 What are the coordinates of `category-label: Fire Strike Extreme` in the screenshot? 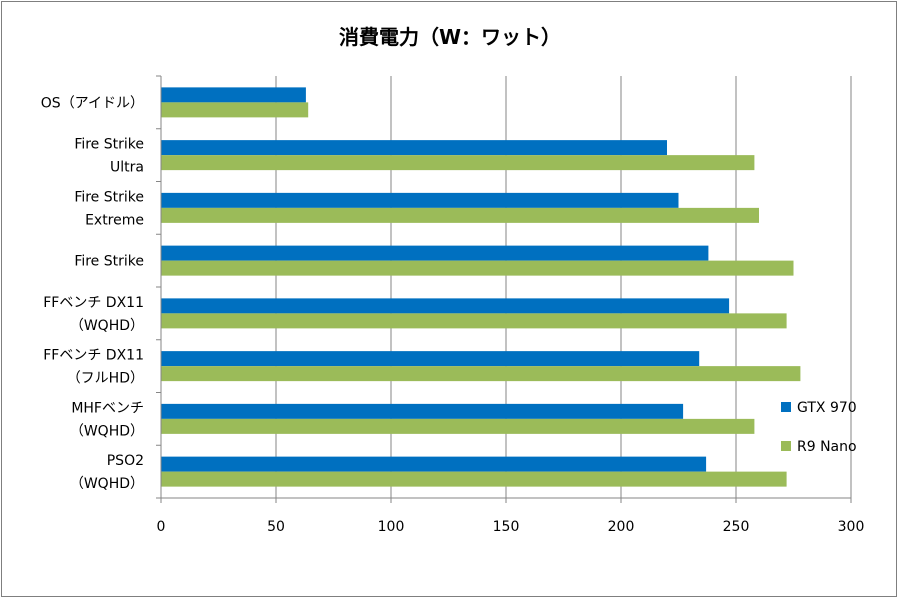 It's located at (109, 208).